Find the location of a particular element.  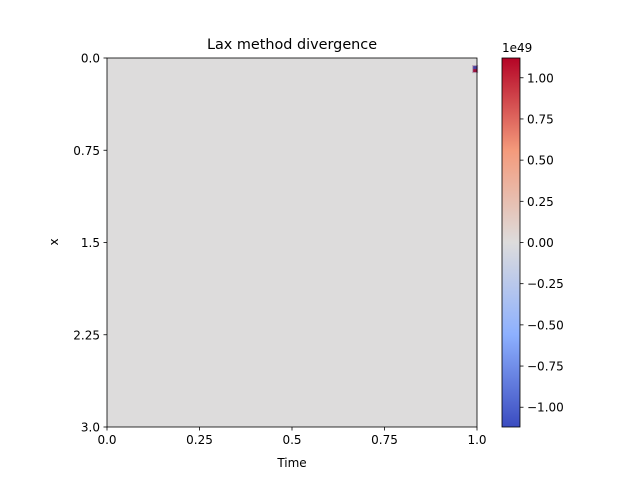

x-tick-label: 0.0 is located at coordinates (106, 440).